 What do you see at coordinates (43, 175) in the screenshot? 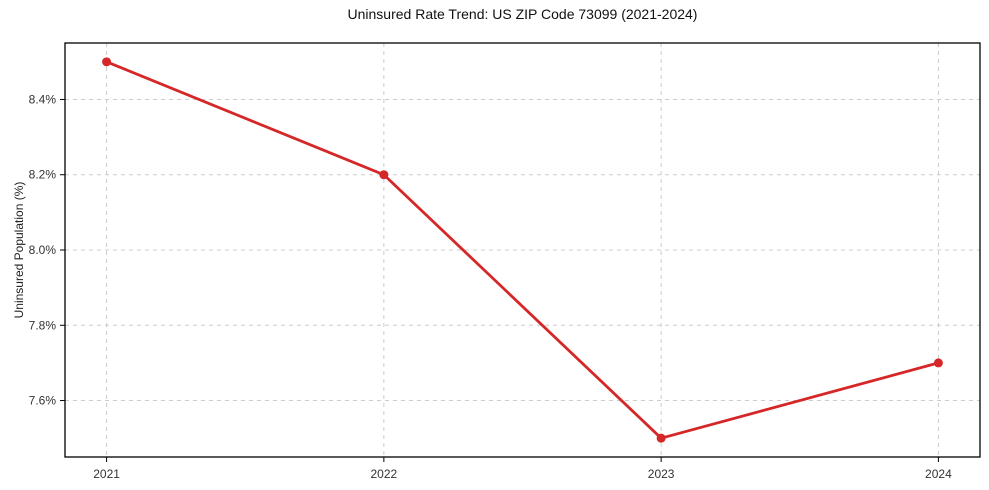
I see `y-tick-label: 8.2%` at bounding box center [43, 175].